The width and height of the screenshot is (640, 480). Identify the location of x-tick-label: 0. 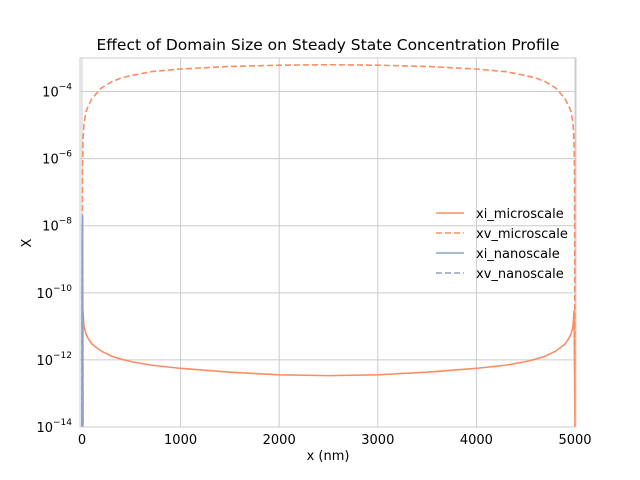
(82, 440).